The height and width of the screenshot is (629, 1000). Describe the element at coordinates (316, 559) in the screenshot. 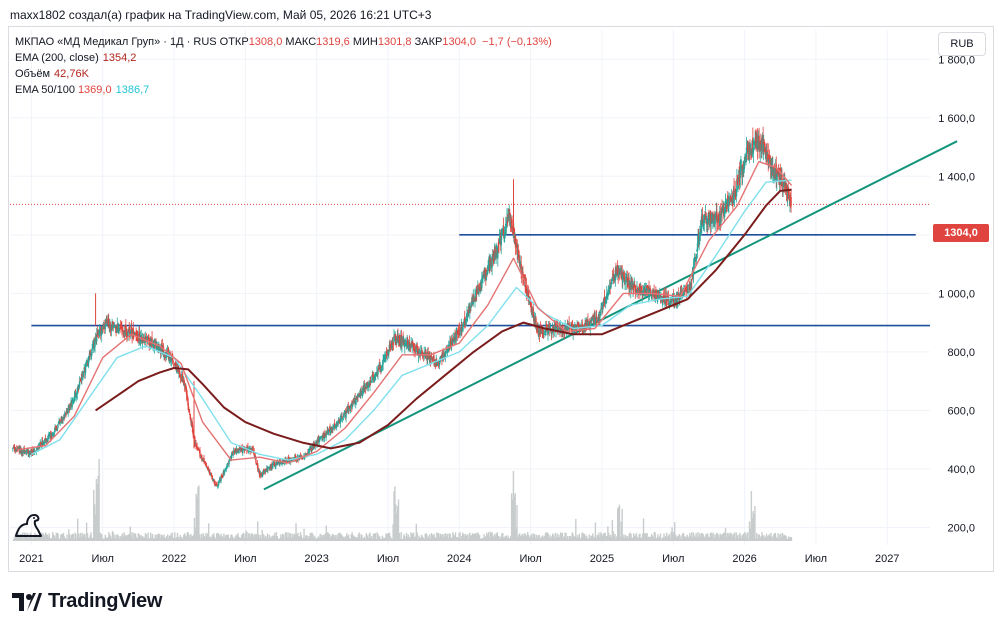

I see `x-tick-label: 2023` at that location.